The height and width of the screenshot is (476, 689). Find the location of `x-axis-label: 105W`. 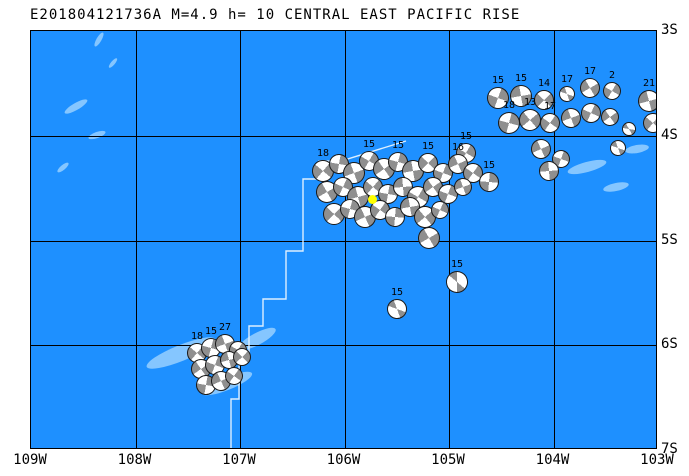

x-axis-label: 105W is located at coordinates (448, 460).